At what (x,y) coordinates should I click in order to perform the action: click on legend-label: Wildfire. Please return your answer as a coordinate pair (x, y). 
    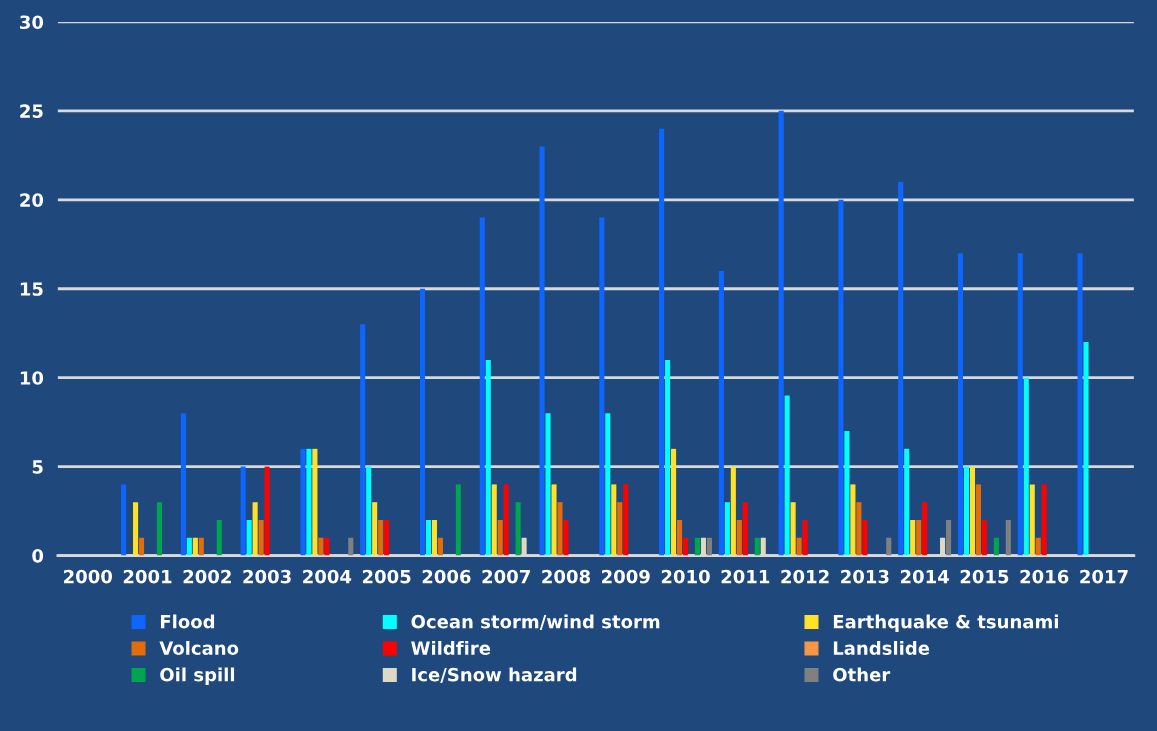
    Looking at the image, I should click on (451, 648).